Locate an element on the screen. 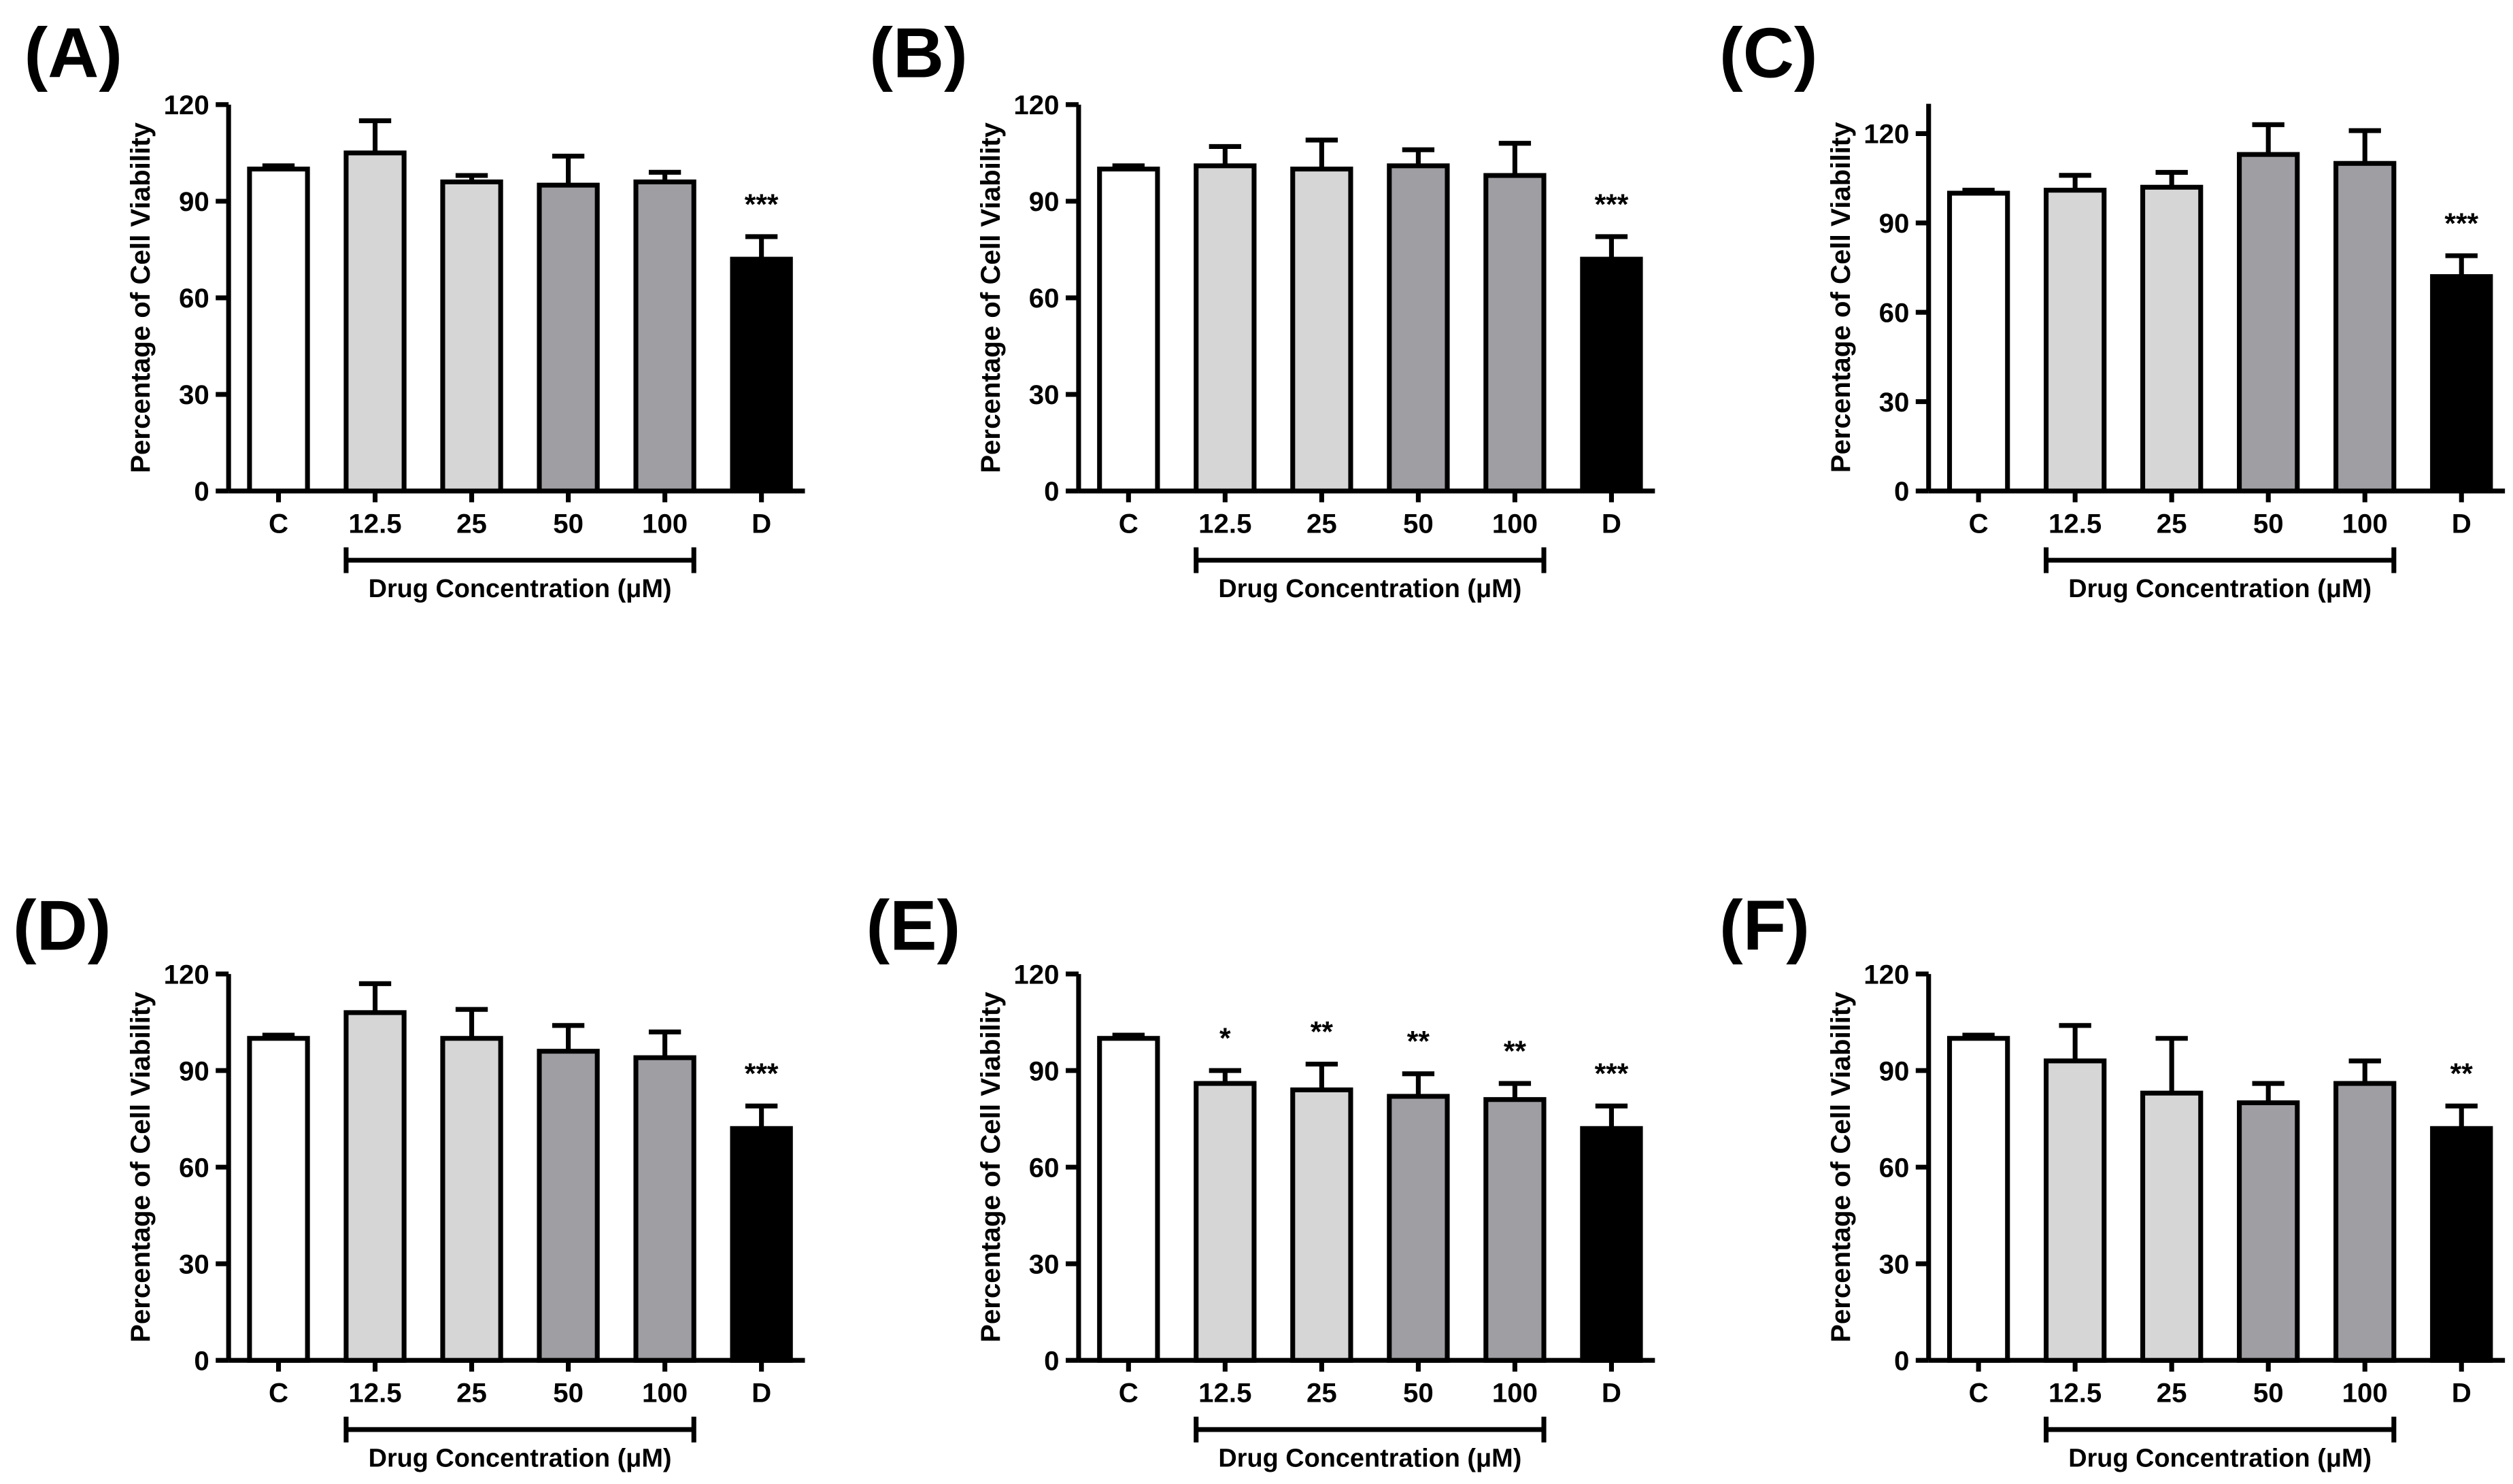 Image resolution: width=2513 pixels, height=1484 pixels. panel-label: (B) is located at coordinates (919, 53).